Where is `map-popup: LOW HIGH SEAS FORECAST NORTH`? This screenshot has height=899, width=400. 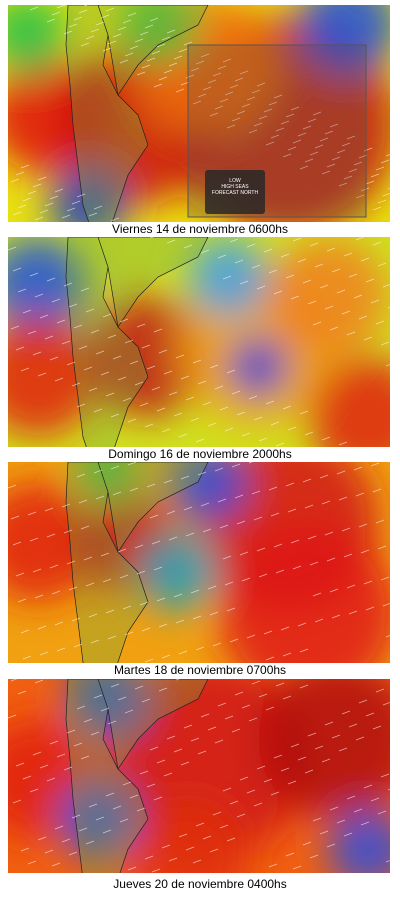 map-popup: LOW HIGH SEAS FORECAST NORTH is located at coordinates (235, 192).